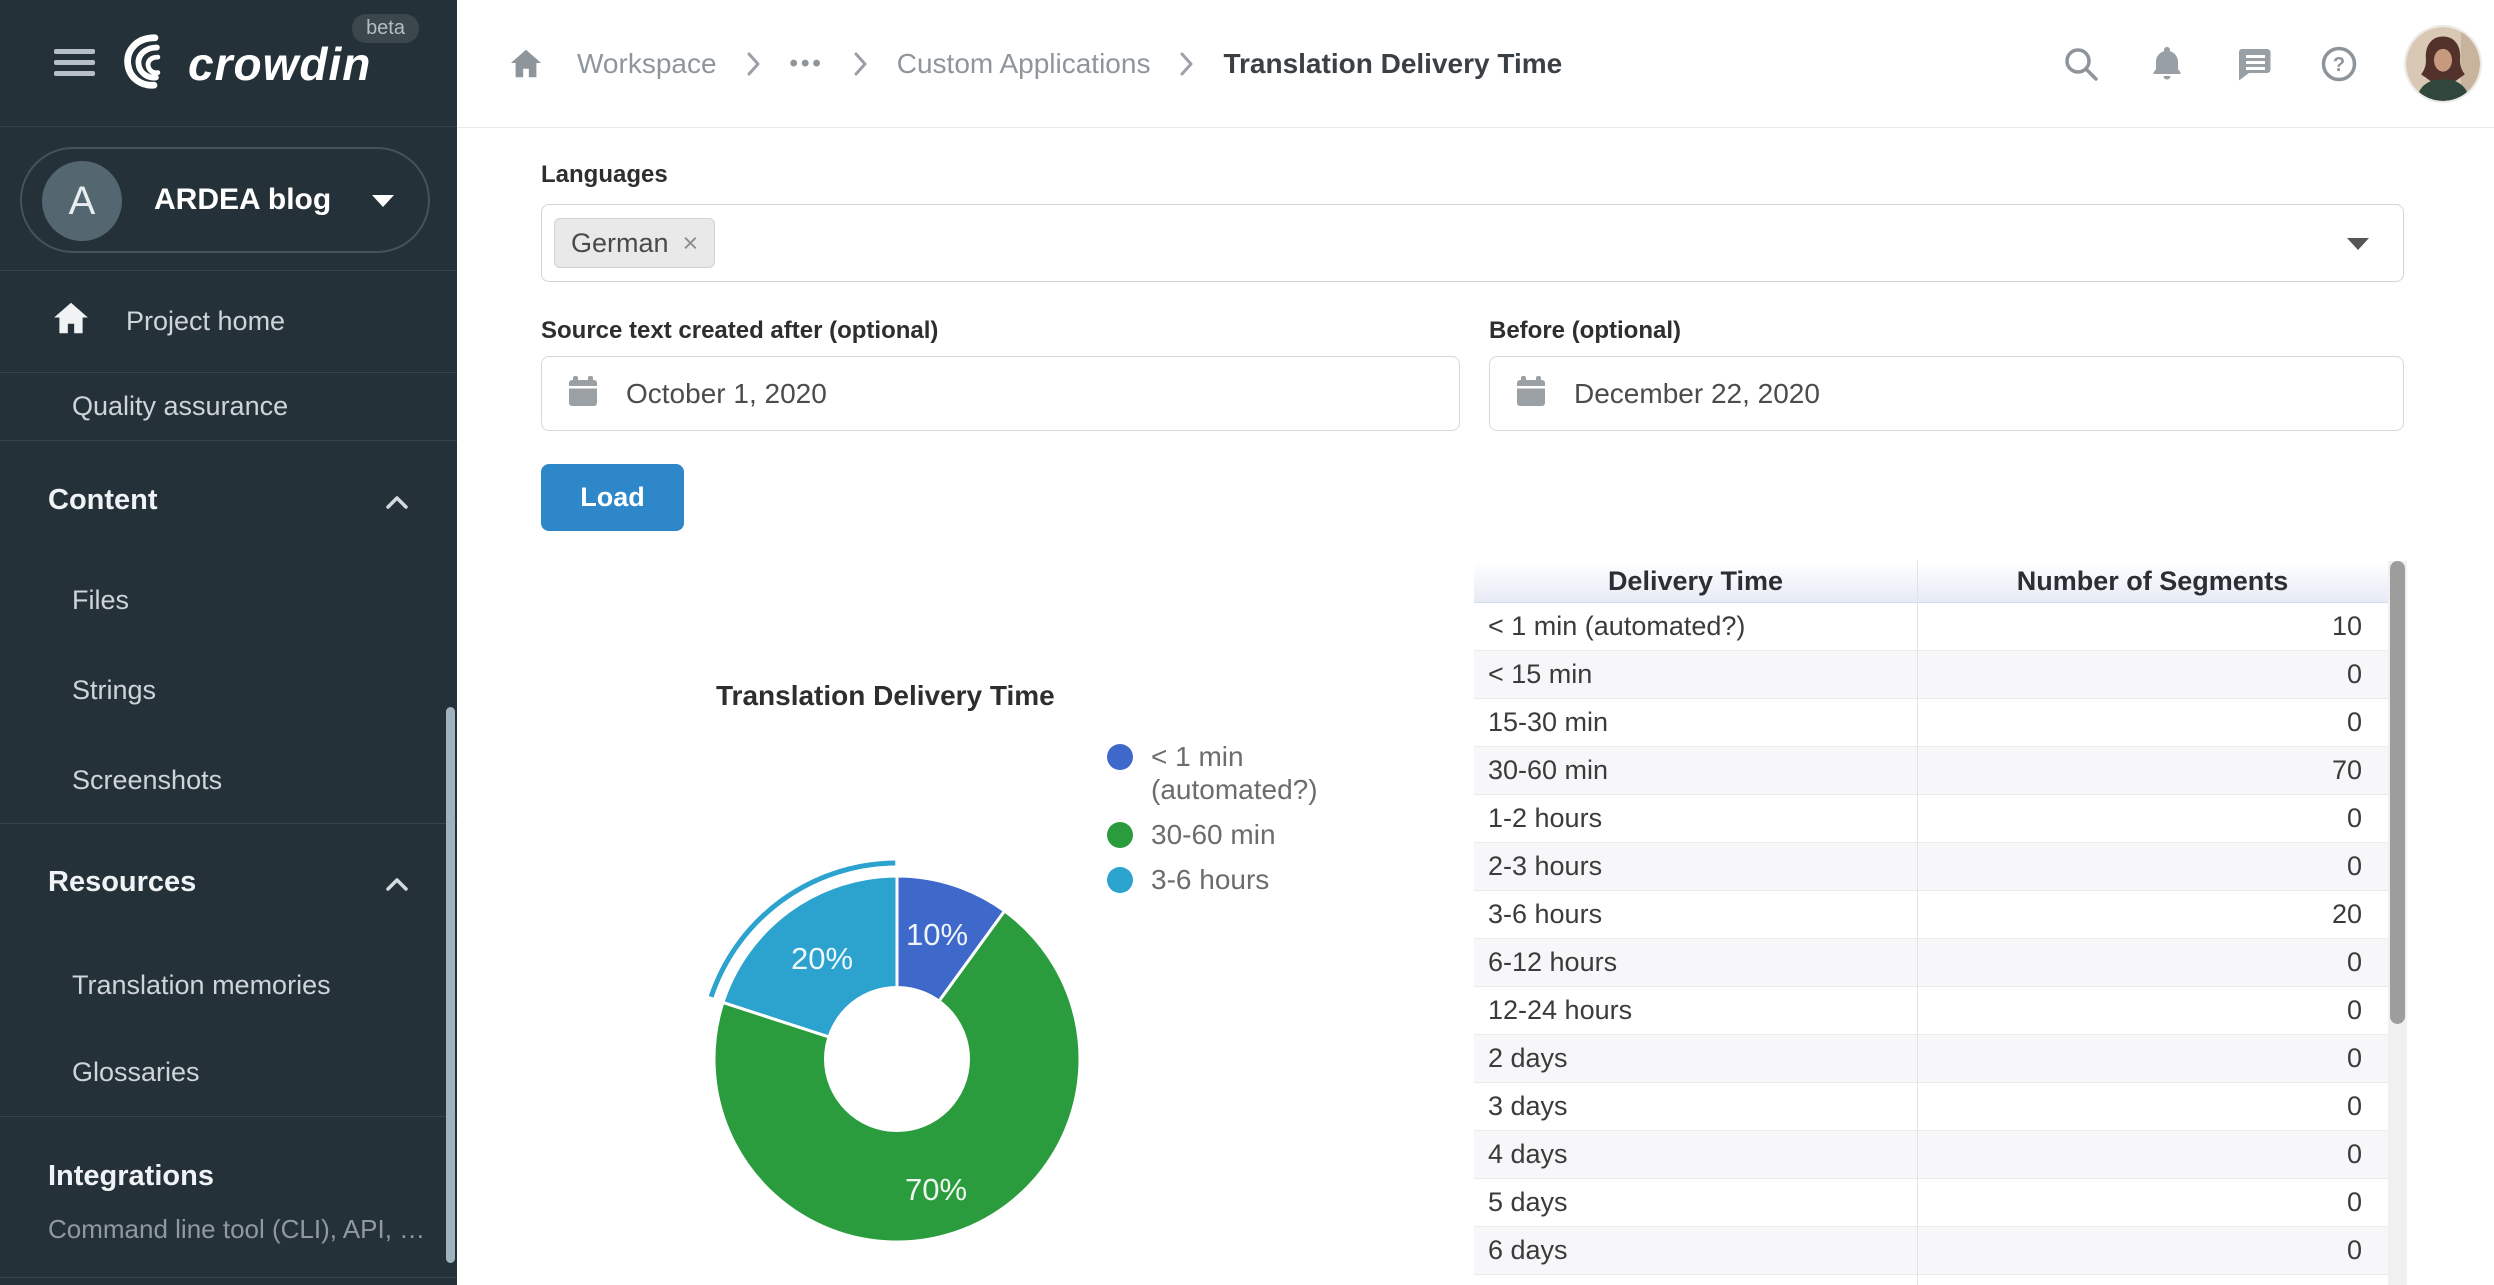 This screenshot has width=2494, height=1285. I want to click on section-label: Integrations, so click(131, 1175).